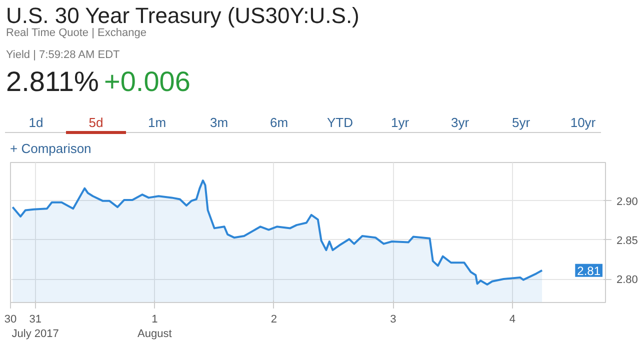 The width and height of the screenshot is (640, 342). Describe the element at coordinates (51, 149) in the screenshot. I see `text: + Comparison` at that location.